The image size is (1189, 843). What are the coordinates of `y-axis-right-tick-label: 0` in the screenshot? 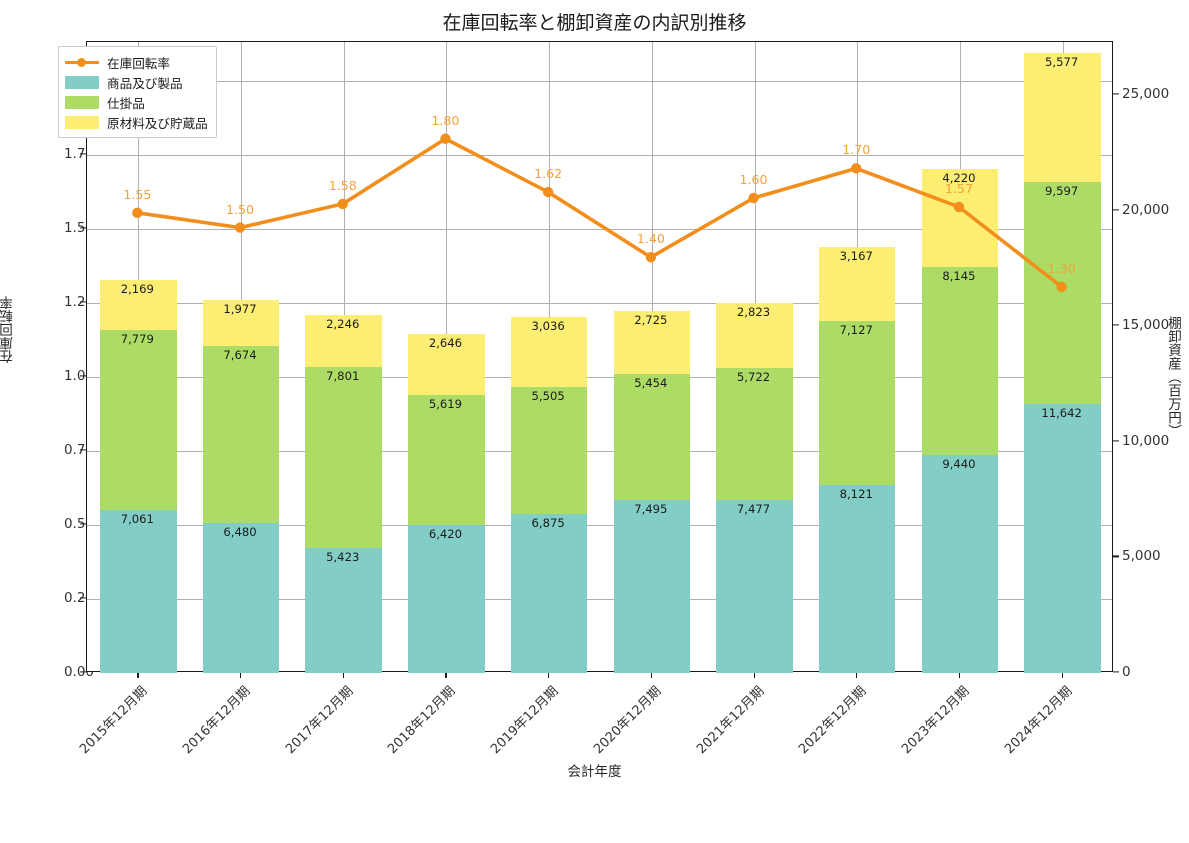 It's located at (1126, 672).